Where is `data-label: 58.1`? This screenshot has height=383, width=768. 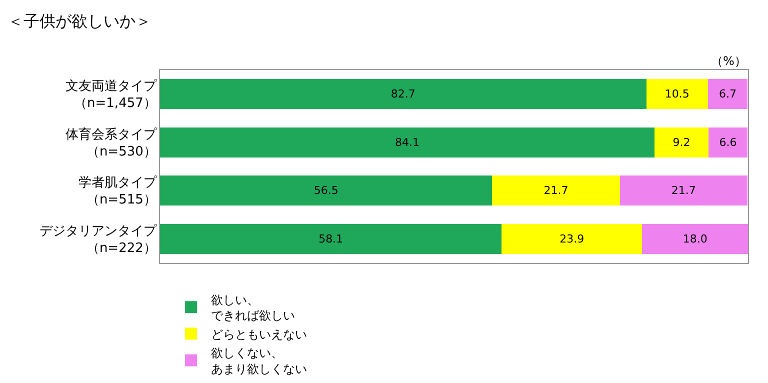
data-label: 58.1 is located at coordinates (331, 239).